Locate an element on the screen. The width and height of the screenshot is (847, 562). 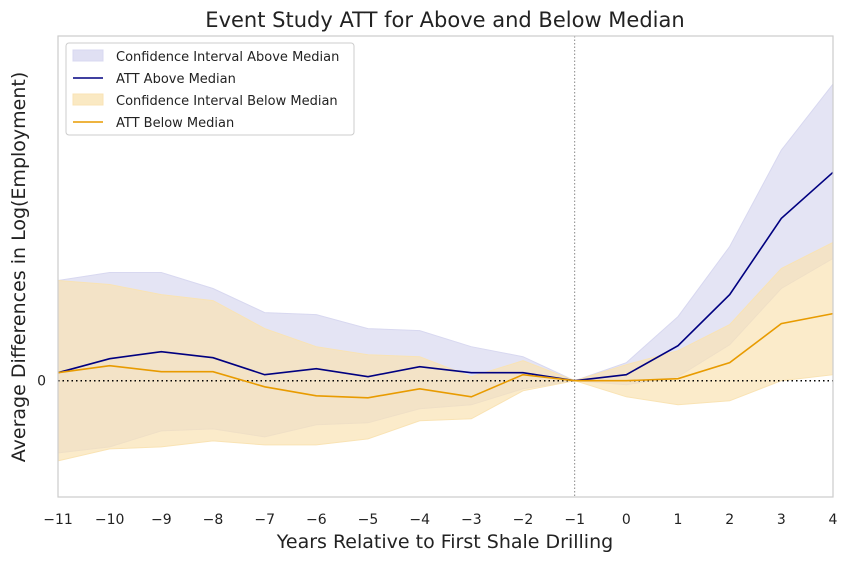
x-tick-label: −10 is located at coordinates (110, 520).